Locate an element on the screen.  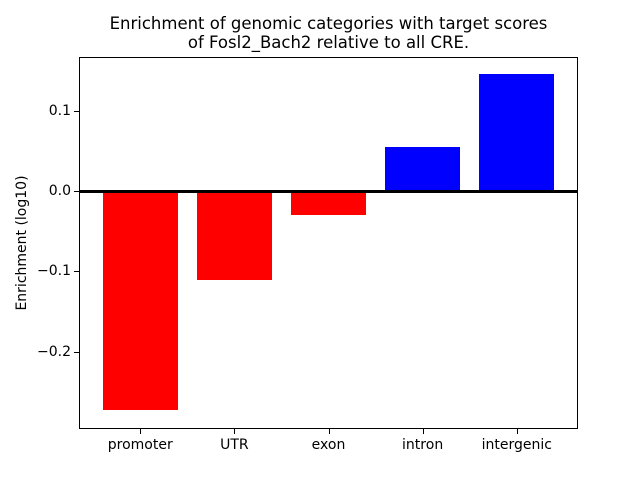
chart-title-line2: of Fosl2_Bach2 relative to all CRE. is located at coordinates (328, 42).